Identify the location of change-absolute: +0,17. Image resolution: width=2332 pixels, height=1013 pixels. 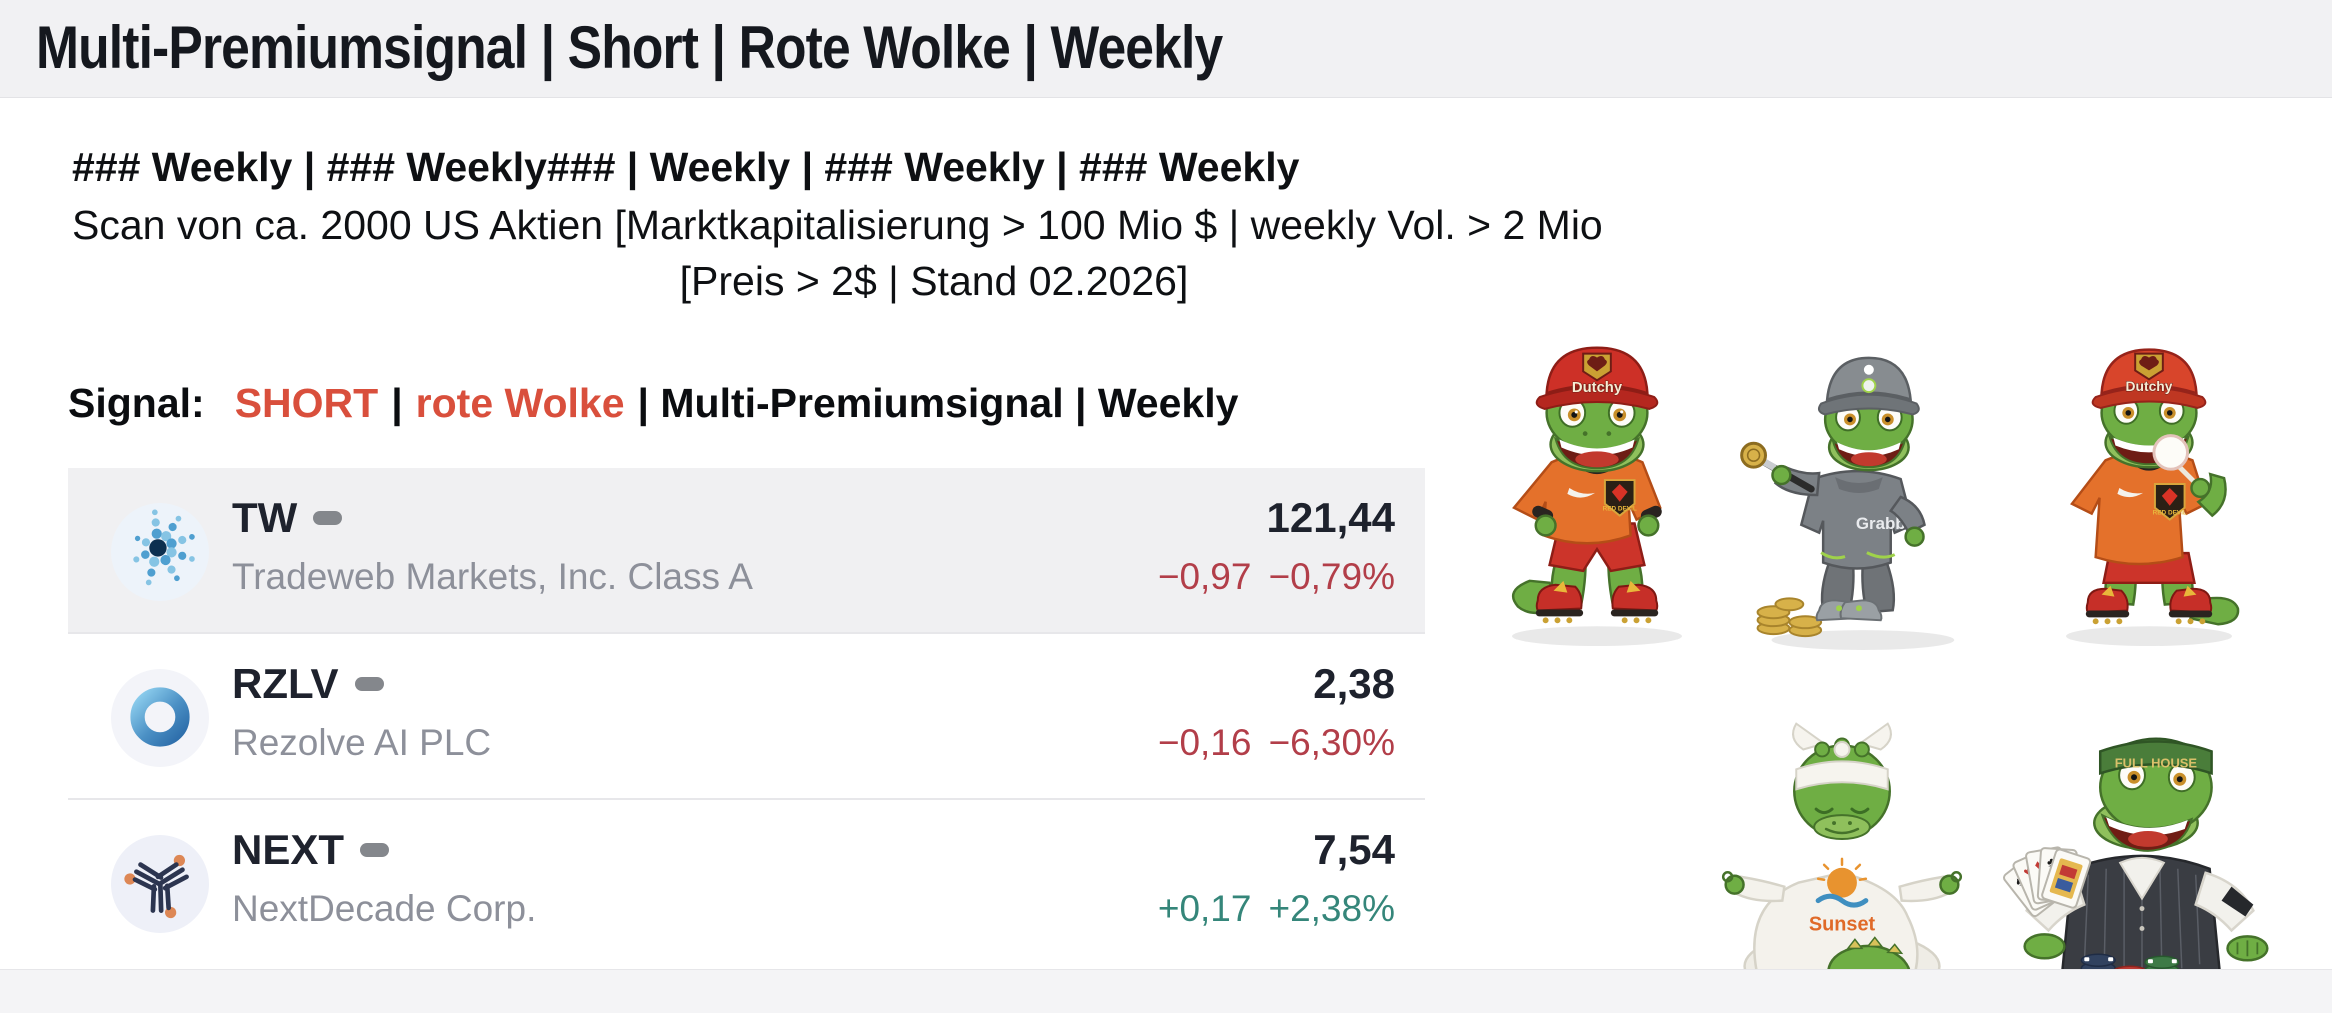
(1204, 908).